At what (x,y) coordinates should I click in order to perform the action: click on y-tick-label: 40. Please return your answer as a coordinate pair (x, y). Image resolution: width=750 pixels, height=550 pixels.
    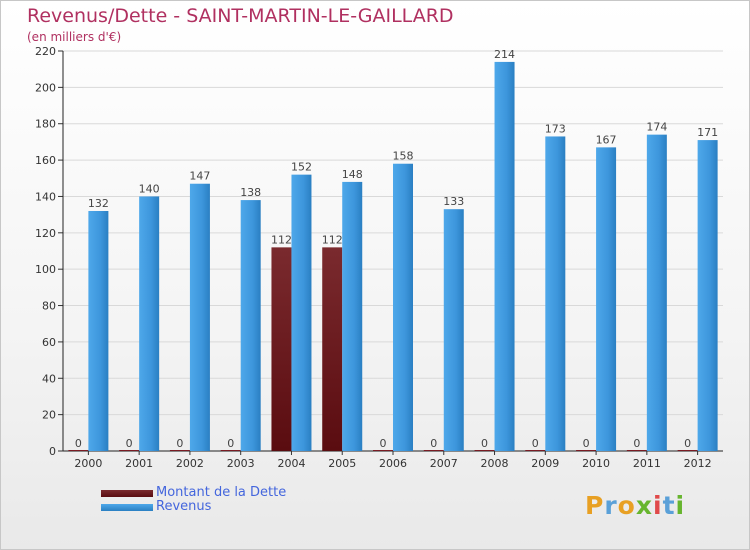
    Looking at the image, I should click on (49, 378).